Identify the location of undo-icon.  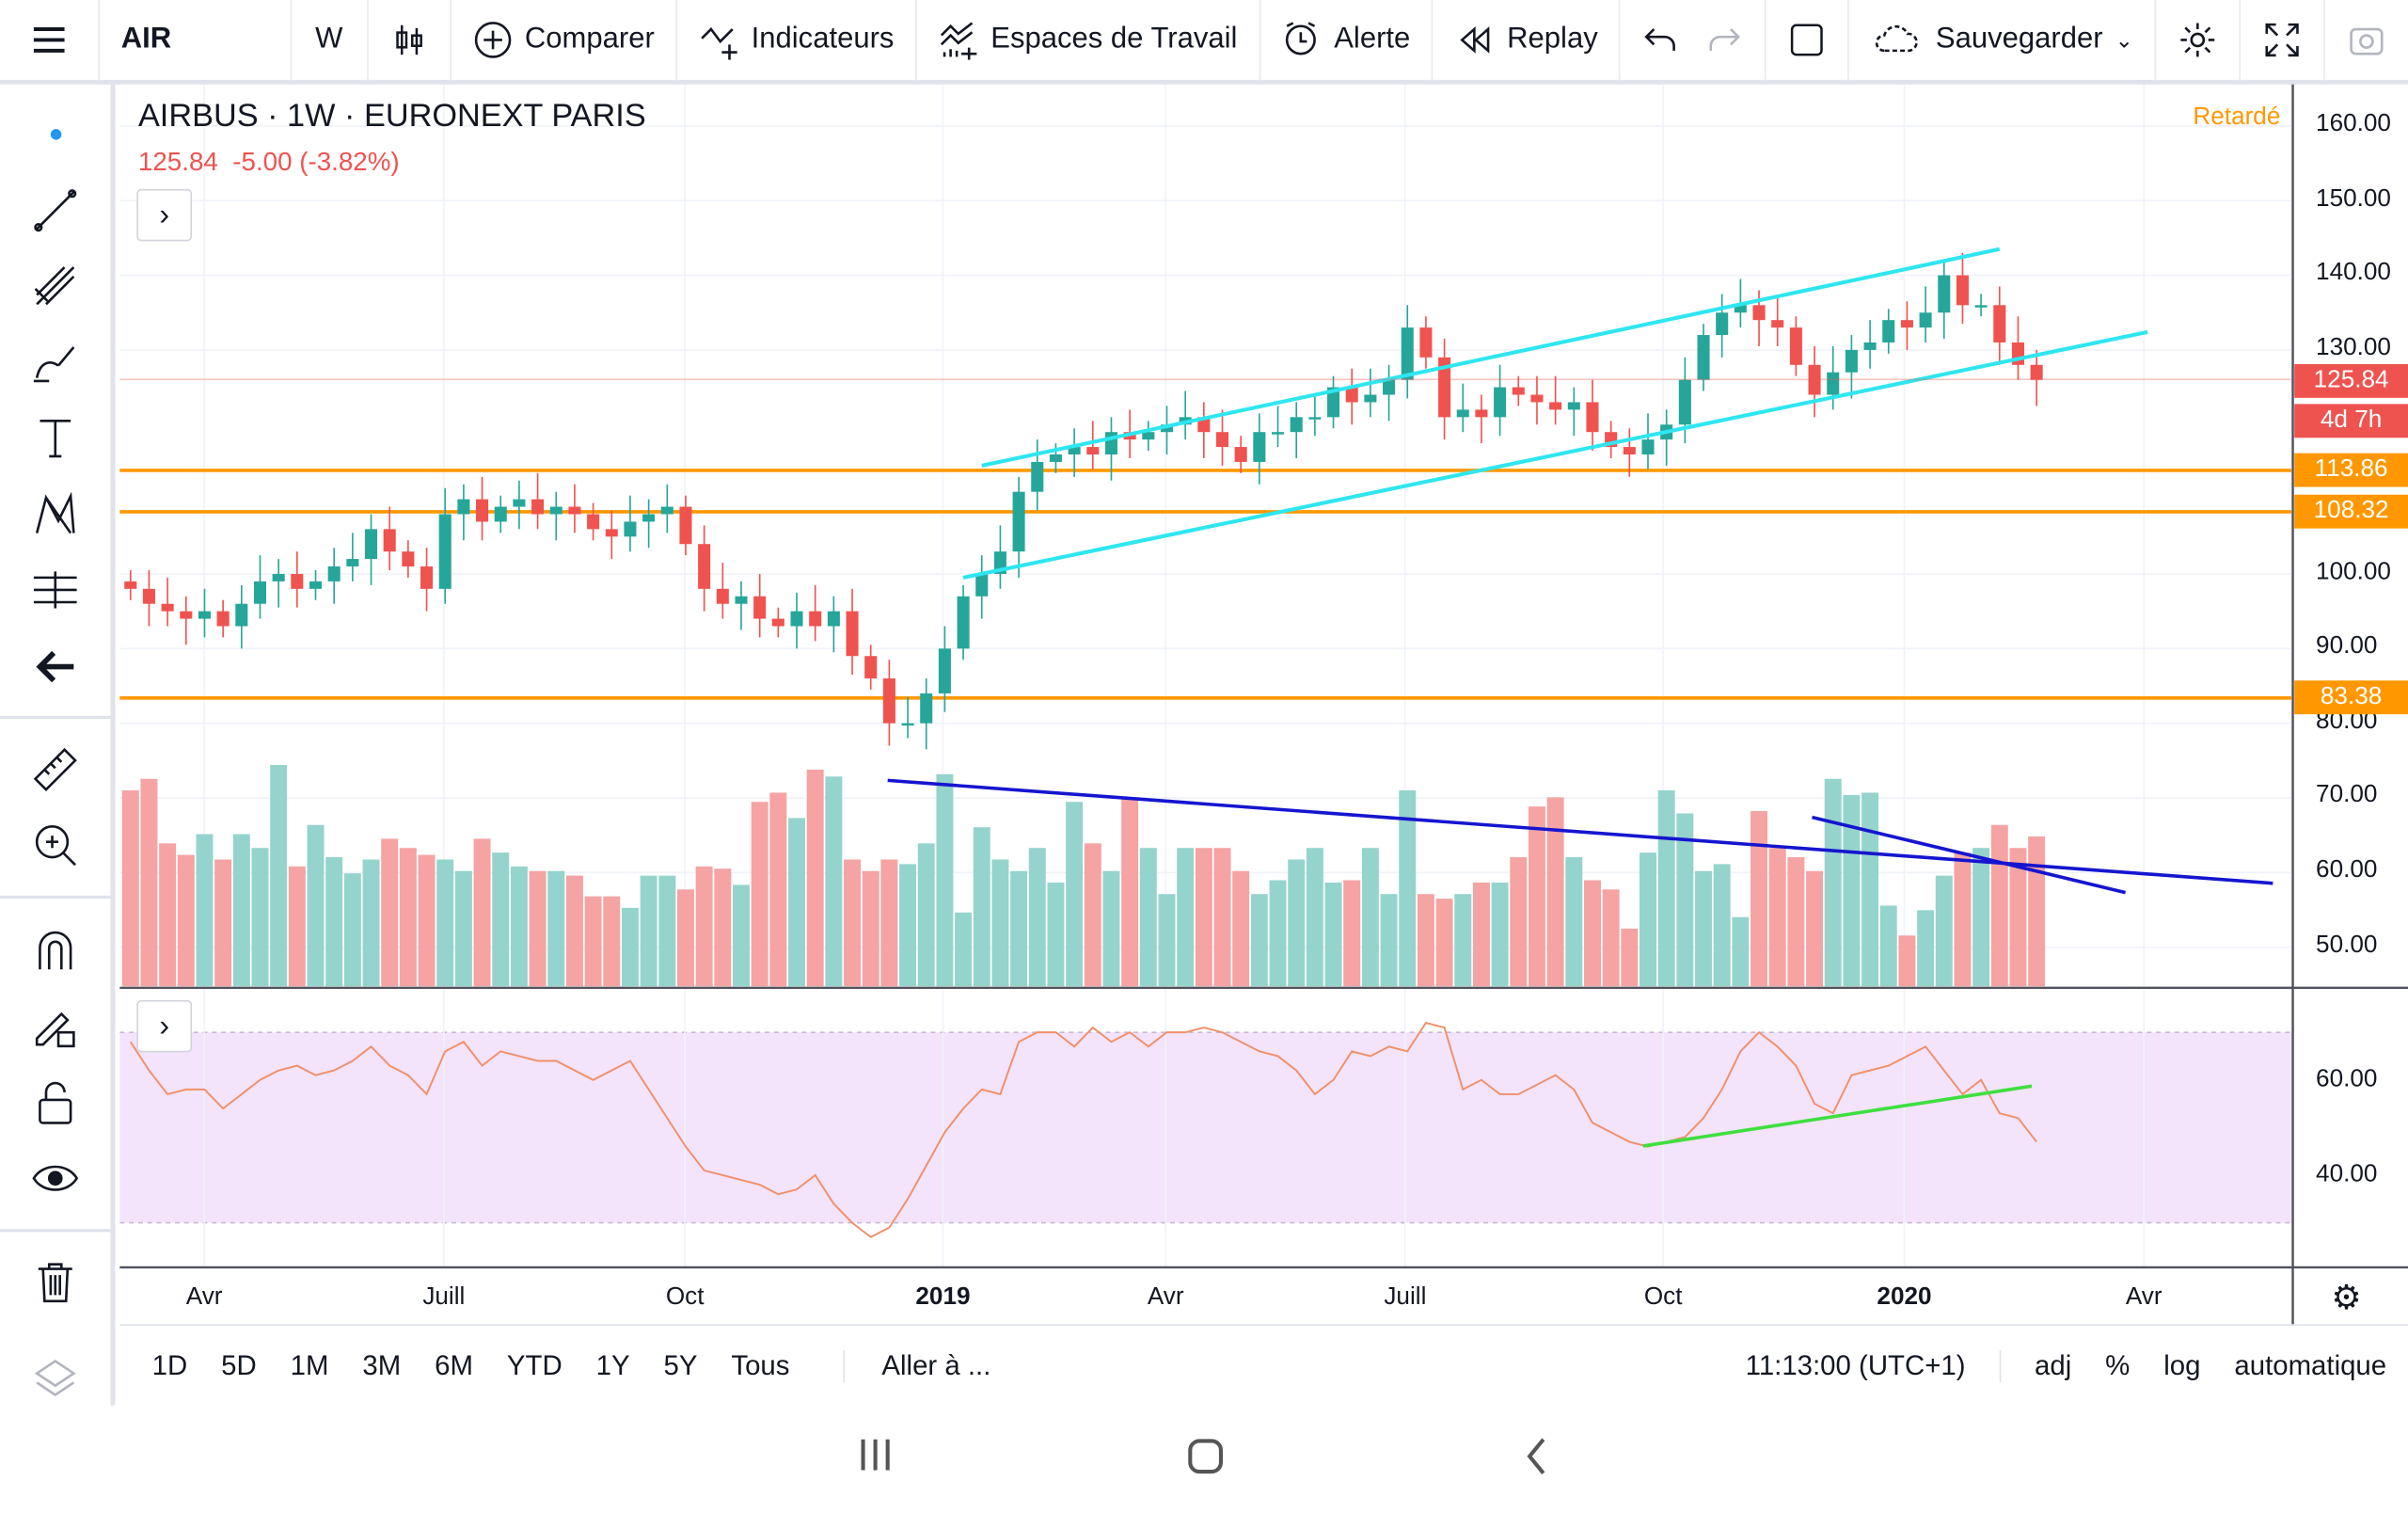
(1662, 39).